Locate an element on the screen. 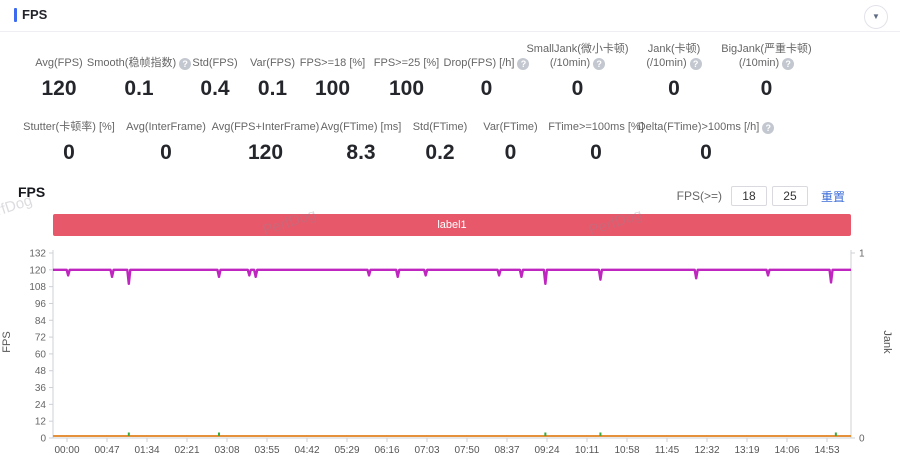 The height and width of the screenshot is (460, 900). chart-label-text: label1 is located at coordinates (452, 225).